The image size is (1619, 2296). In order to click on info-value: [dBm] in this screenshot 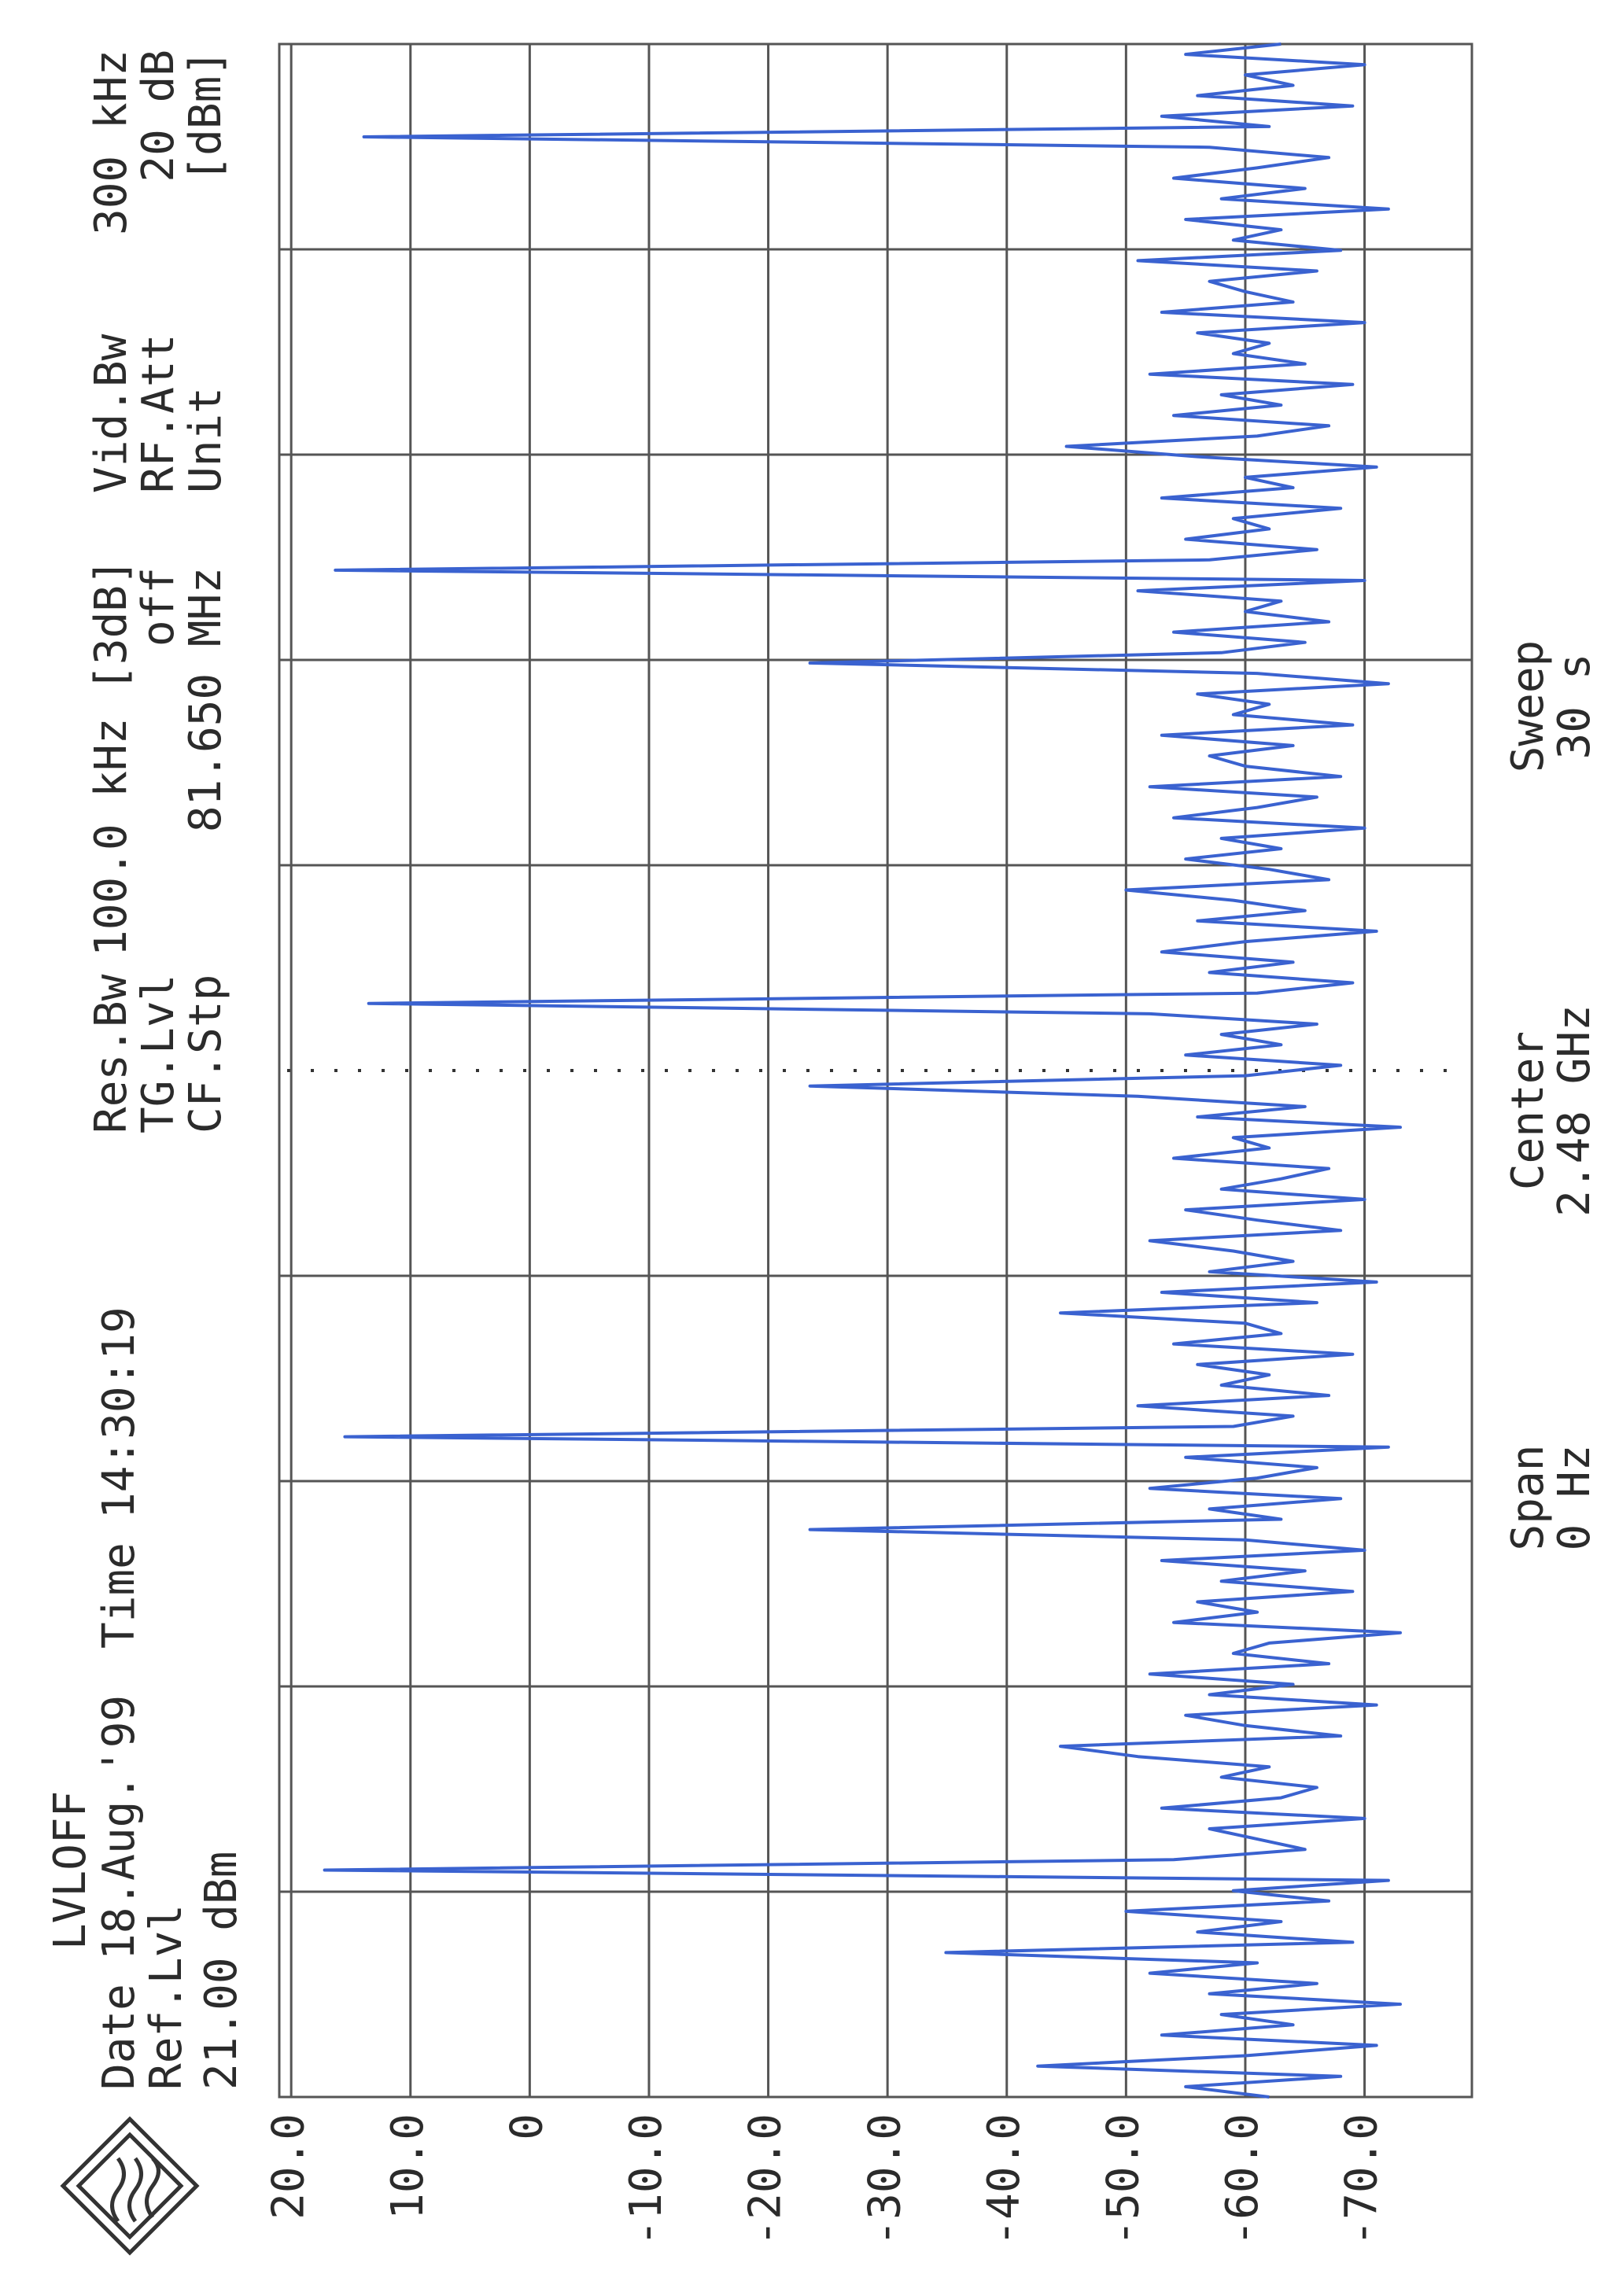, I will do `click(205, 116)`.